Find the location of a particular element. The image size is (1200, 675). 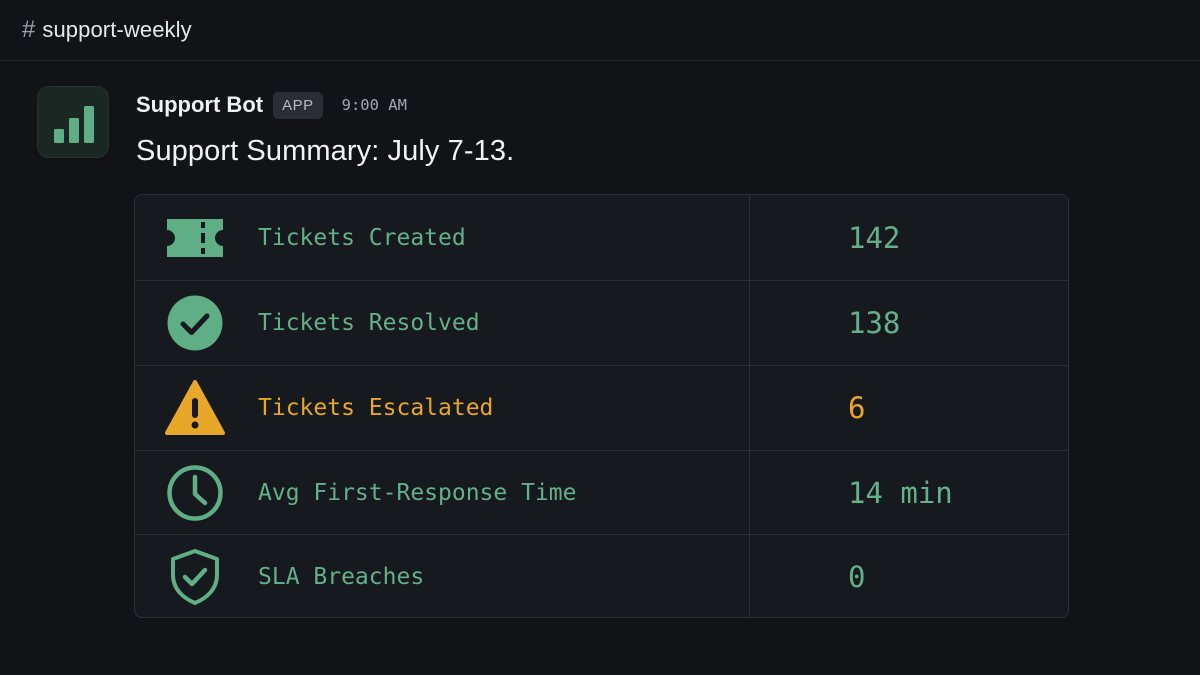

sender-name: Support Bot is located at coordinates (200, 104).